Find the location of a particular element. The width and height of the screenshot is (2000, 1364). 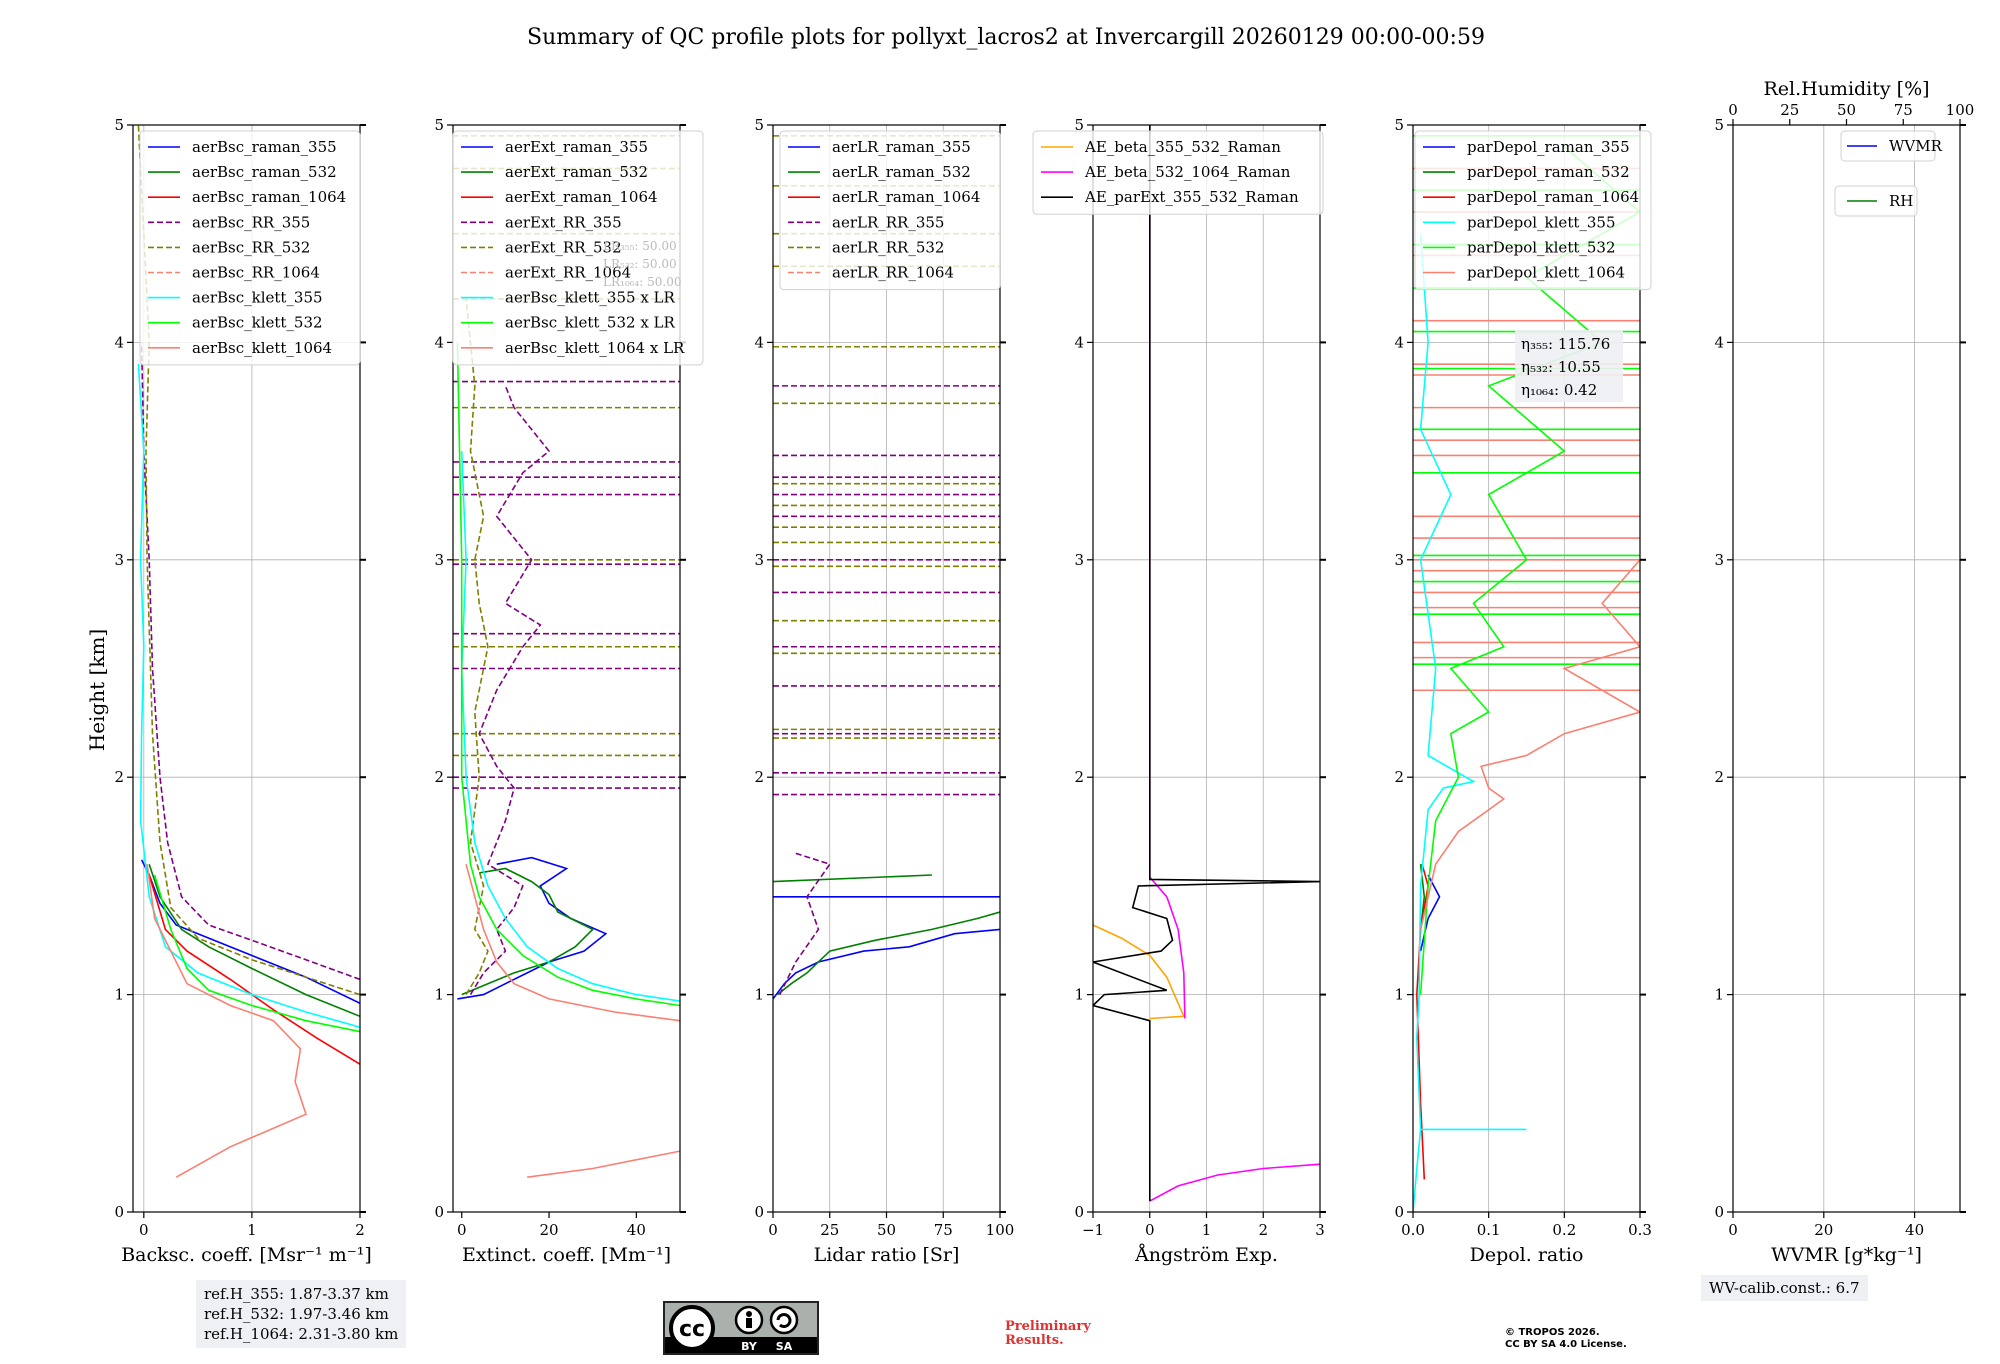

lr-info-text: LR₃₅₅: 50.00 is located at coordinates (640, 246).